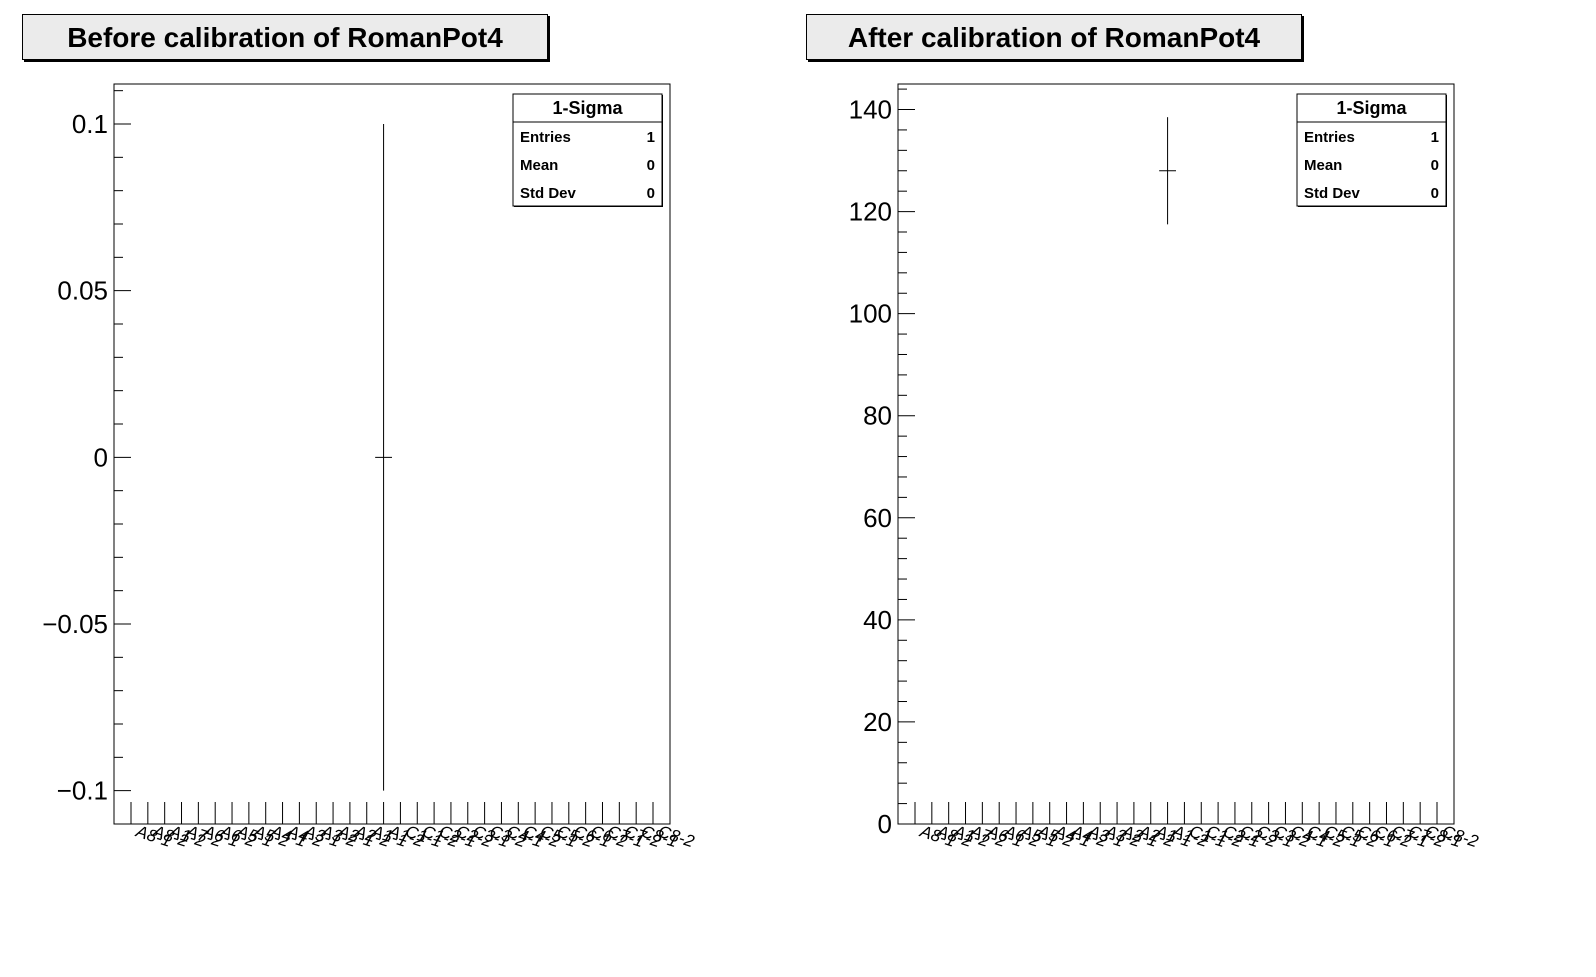  I want to click on y-tick-label: 40, so click(877, 620).